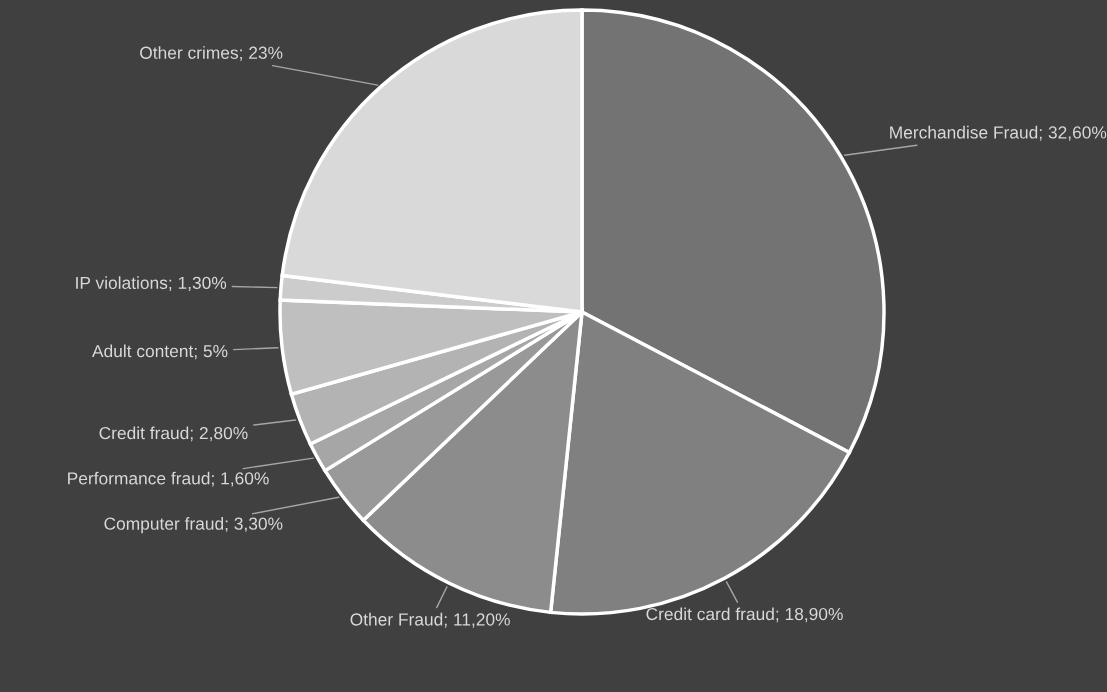  What do you see at coordinates (430, 620) in the screenshot?
I see `slice-label: Other Fraud; 11,20%` at bounding box center [430, 620].